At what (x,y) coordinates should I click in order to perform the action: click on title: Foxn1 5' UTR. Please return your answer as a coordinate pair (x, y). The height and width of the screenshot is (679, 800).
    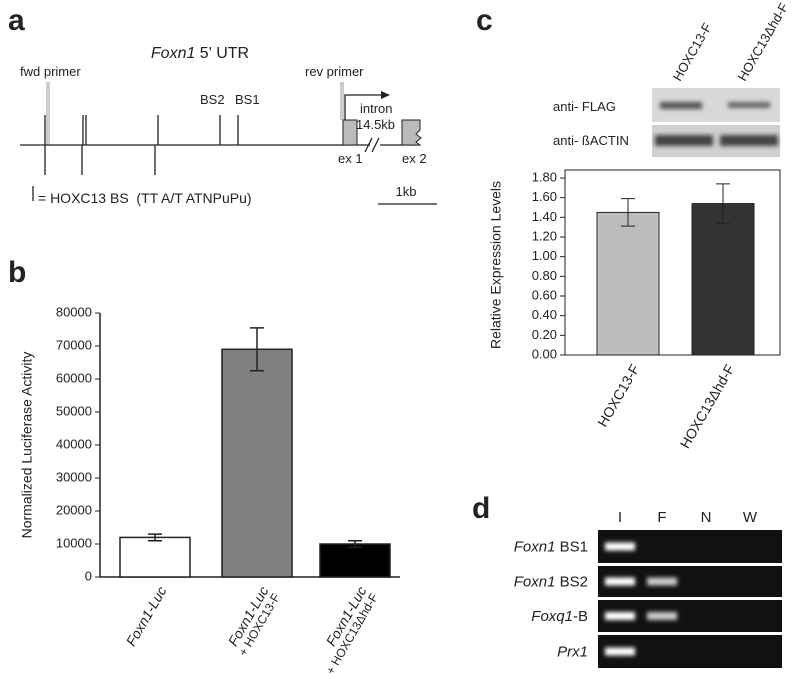
    Looking at the image, I should click on (200, 53).